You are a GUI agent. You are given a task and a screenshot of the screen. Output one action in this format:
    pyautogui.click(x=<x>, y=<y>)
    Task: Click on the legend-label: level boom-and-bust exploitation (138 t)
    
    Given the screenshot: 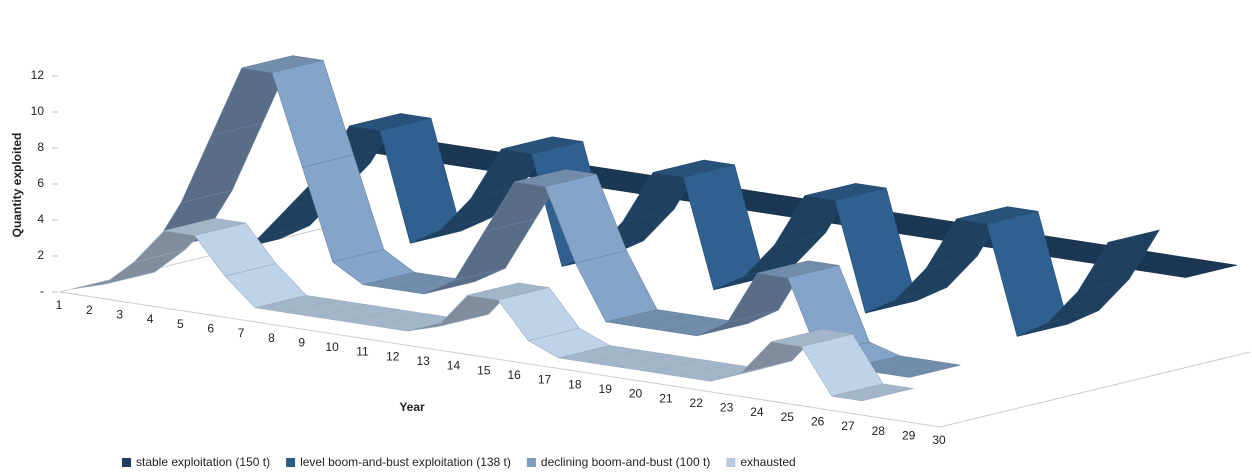 What is the action you would take?
    pyautogui.click(x=405, y=462)
    